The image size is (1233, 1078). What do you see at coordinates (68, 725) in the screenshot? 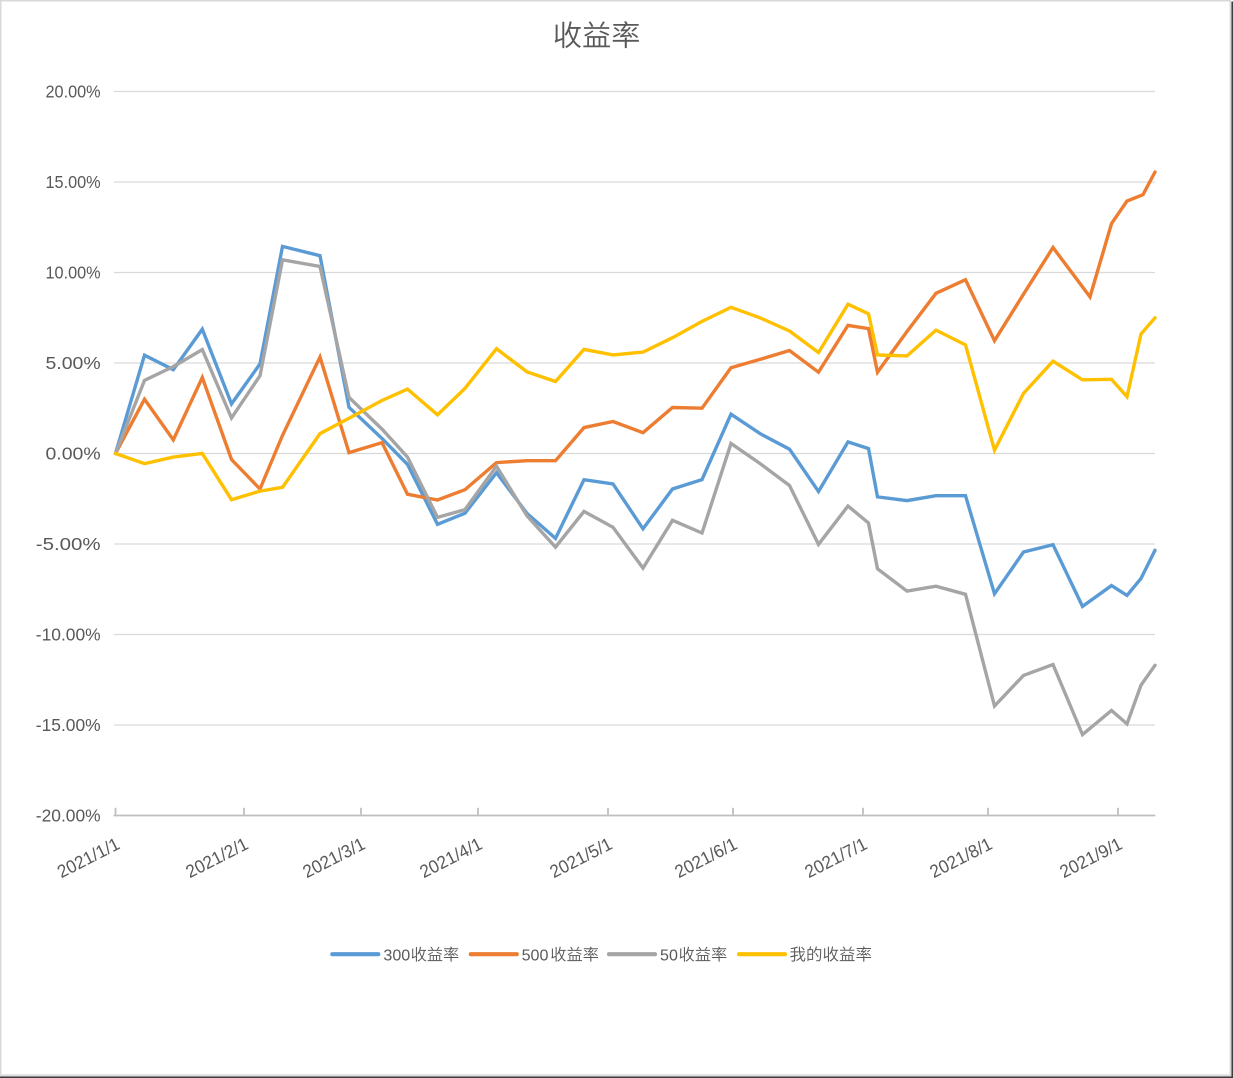
I see `svg-text: -15.00%` at bounding box center [68, 725].